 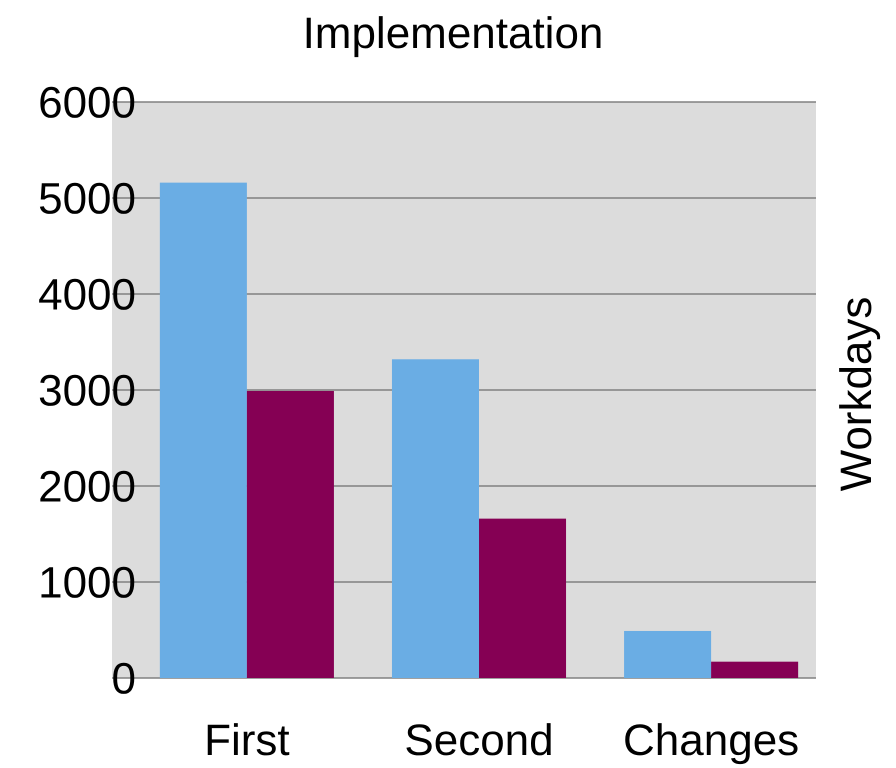 What do you see at coordinates (124, 679) in the screenshot?
I see `y-tick-label: 0` at bounding box center [124, 679].